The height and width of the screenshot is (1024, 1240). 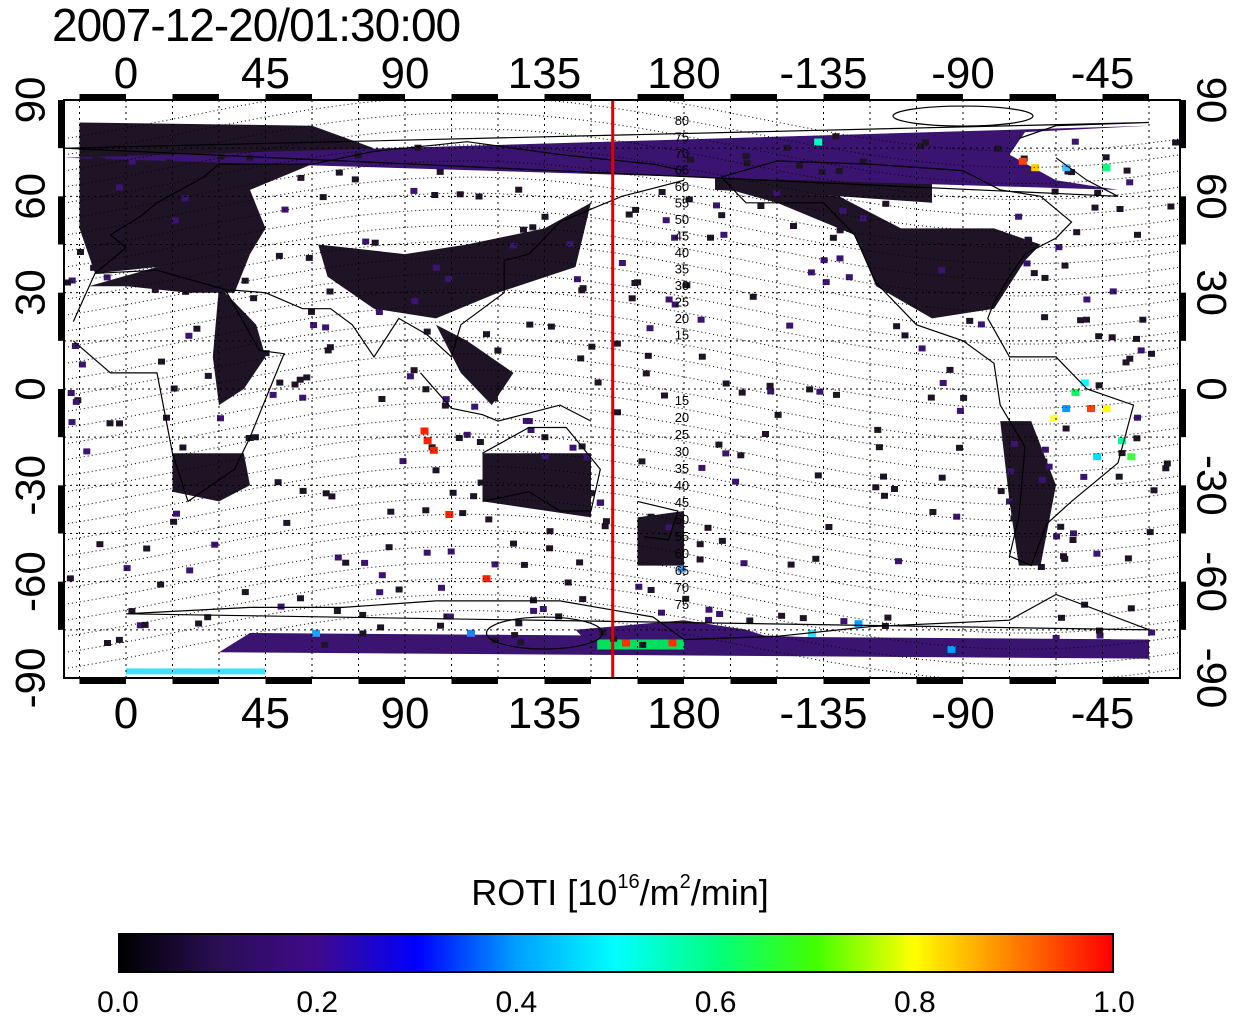 I want to click on contour-label-north: 50, so click(x=682, y=219).